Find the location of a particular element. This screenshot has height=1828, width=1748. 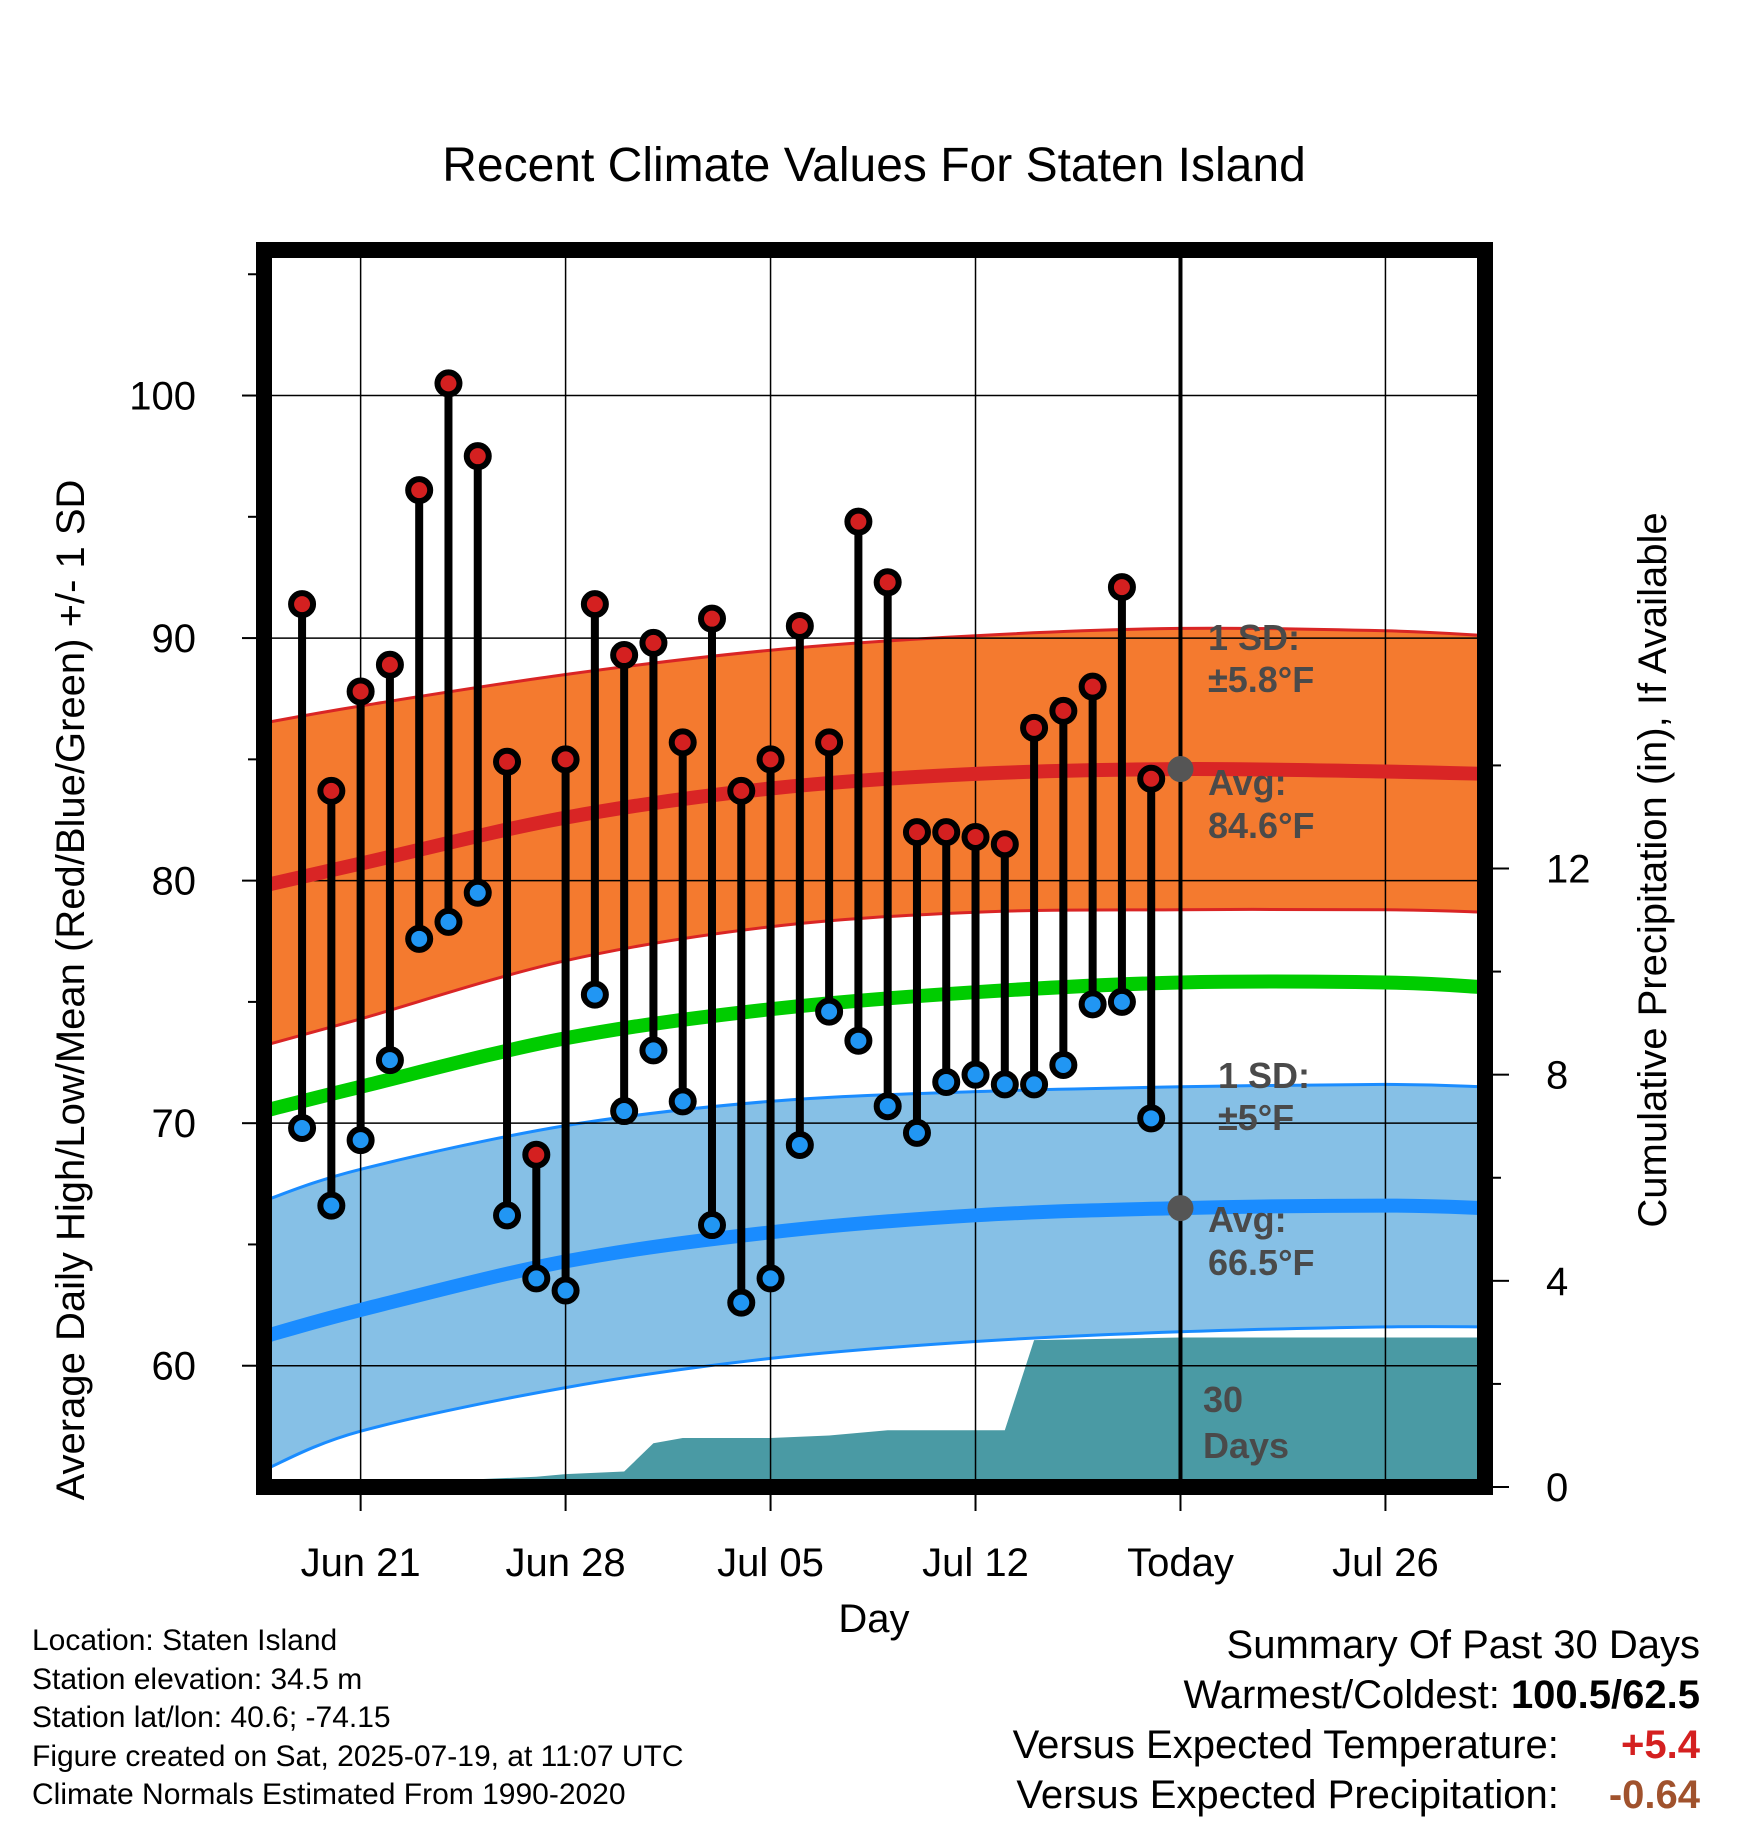

x-tick-label: Jul 26 is located at coordinates (1385, 1563).